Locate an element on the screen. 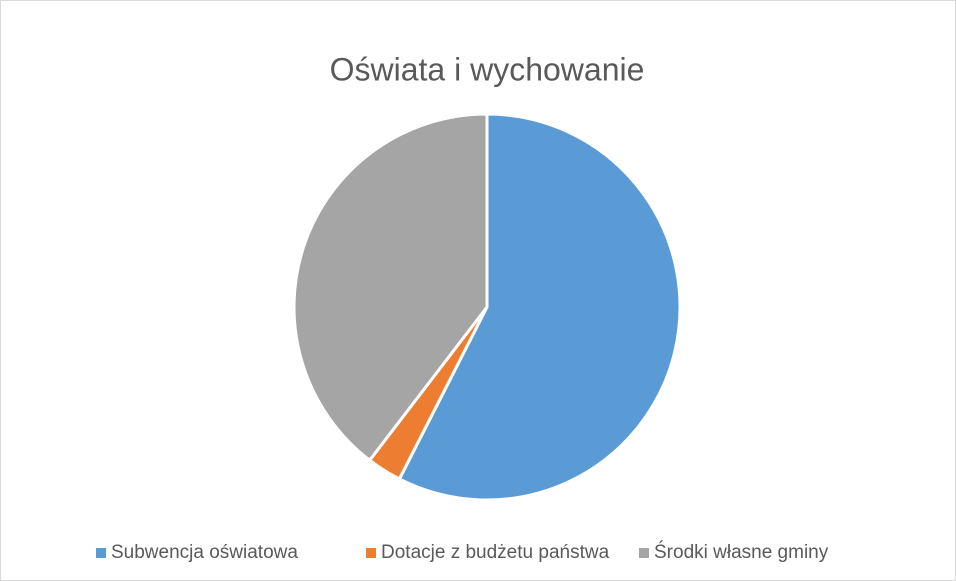  legend-label: Subwencja oświatowa is located at coordinates (204, 552).